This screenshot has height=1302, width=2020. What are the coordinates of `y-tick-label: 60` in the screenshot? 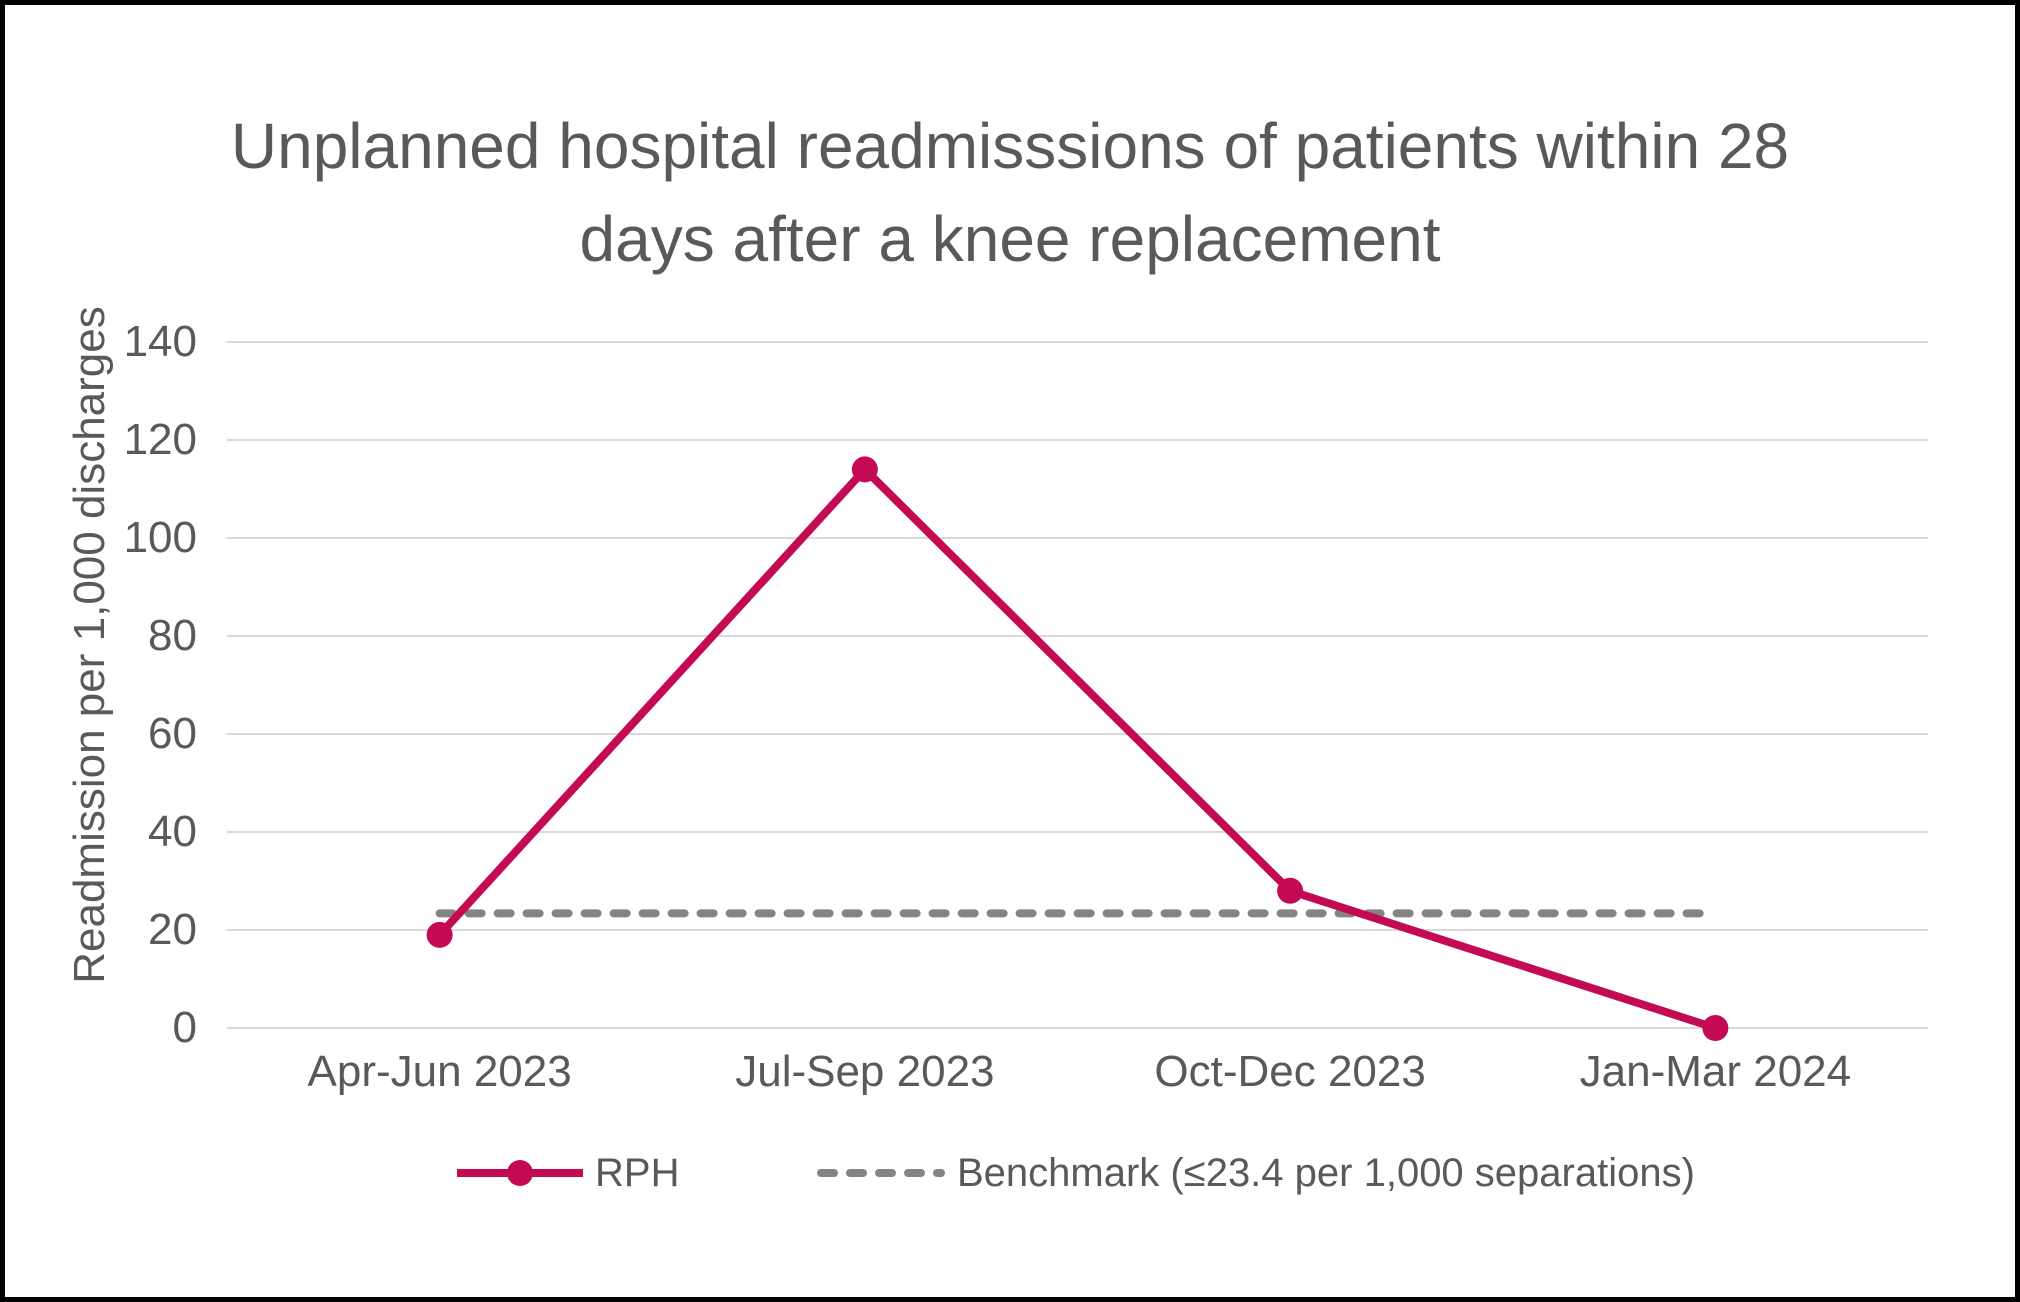 It's located at (172, 733).